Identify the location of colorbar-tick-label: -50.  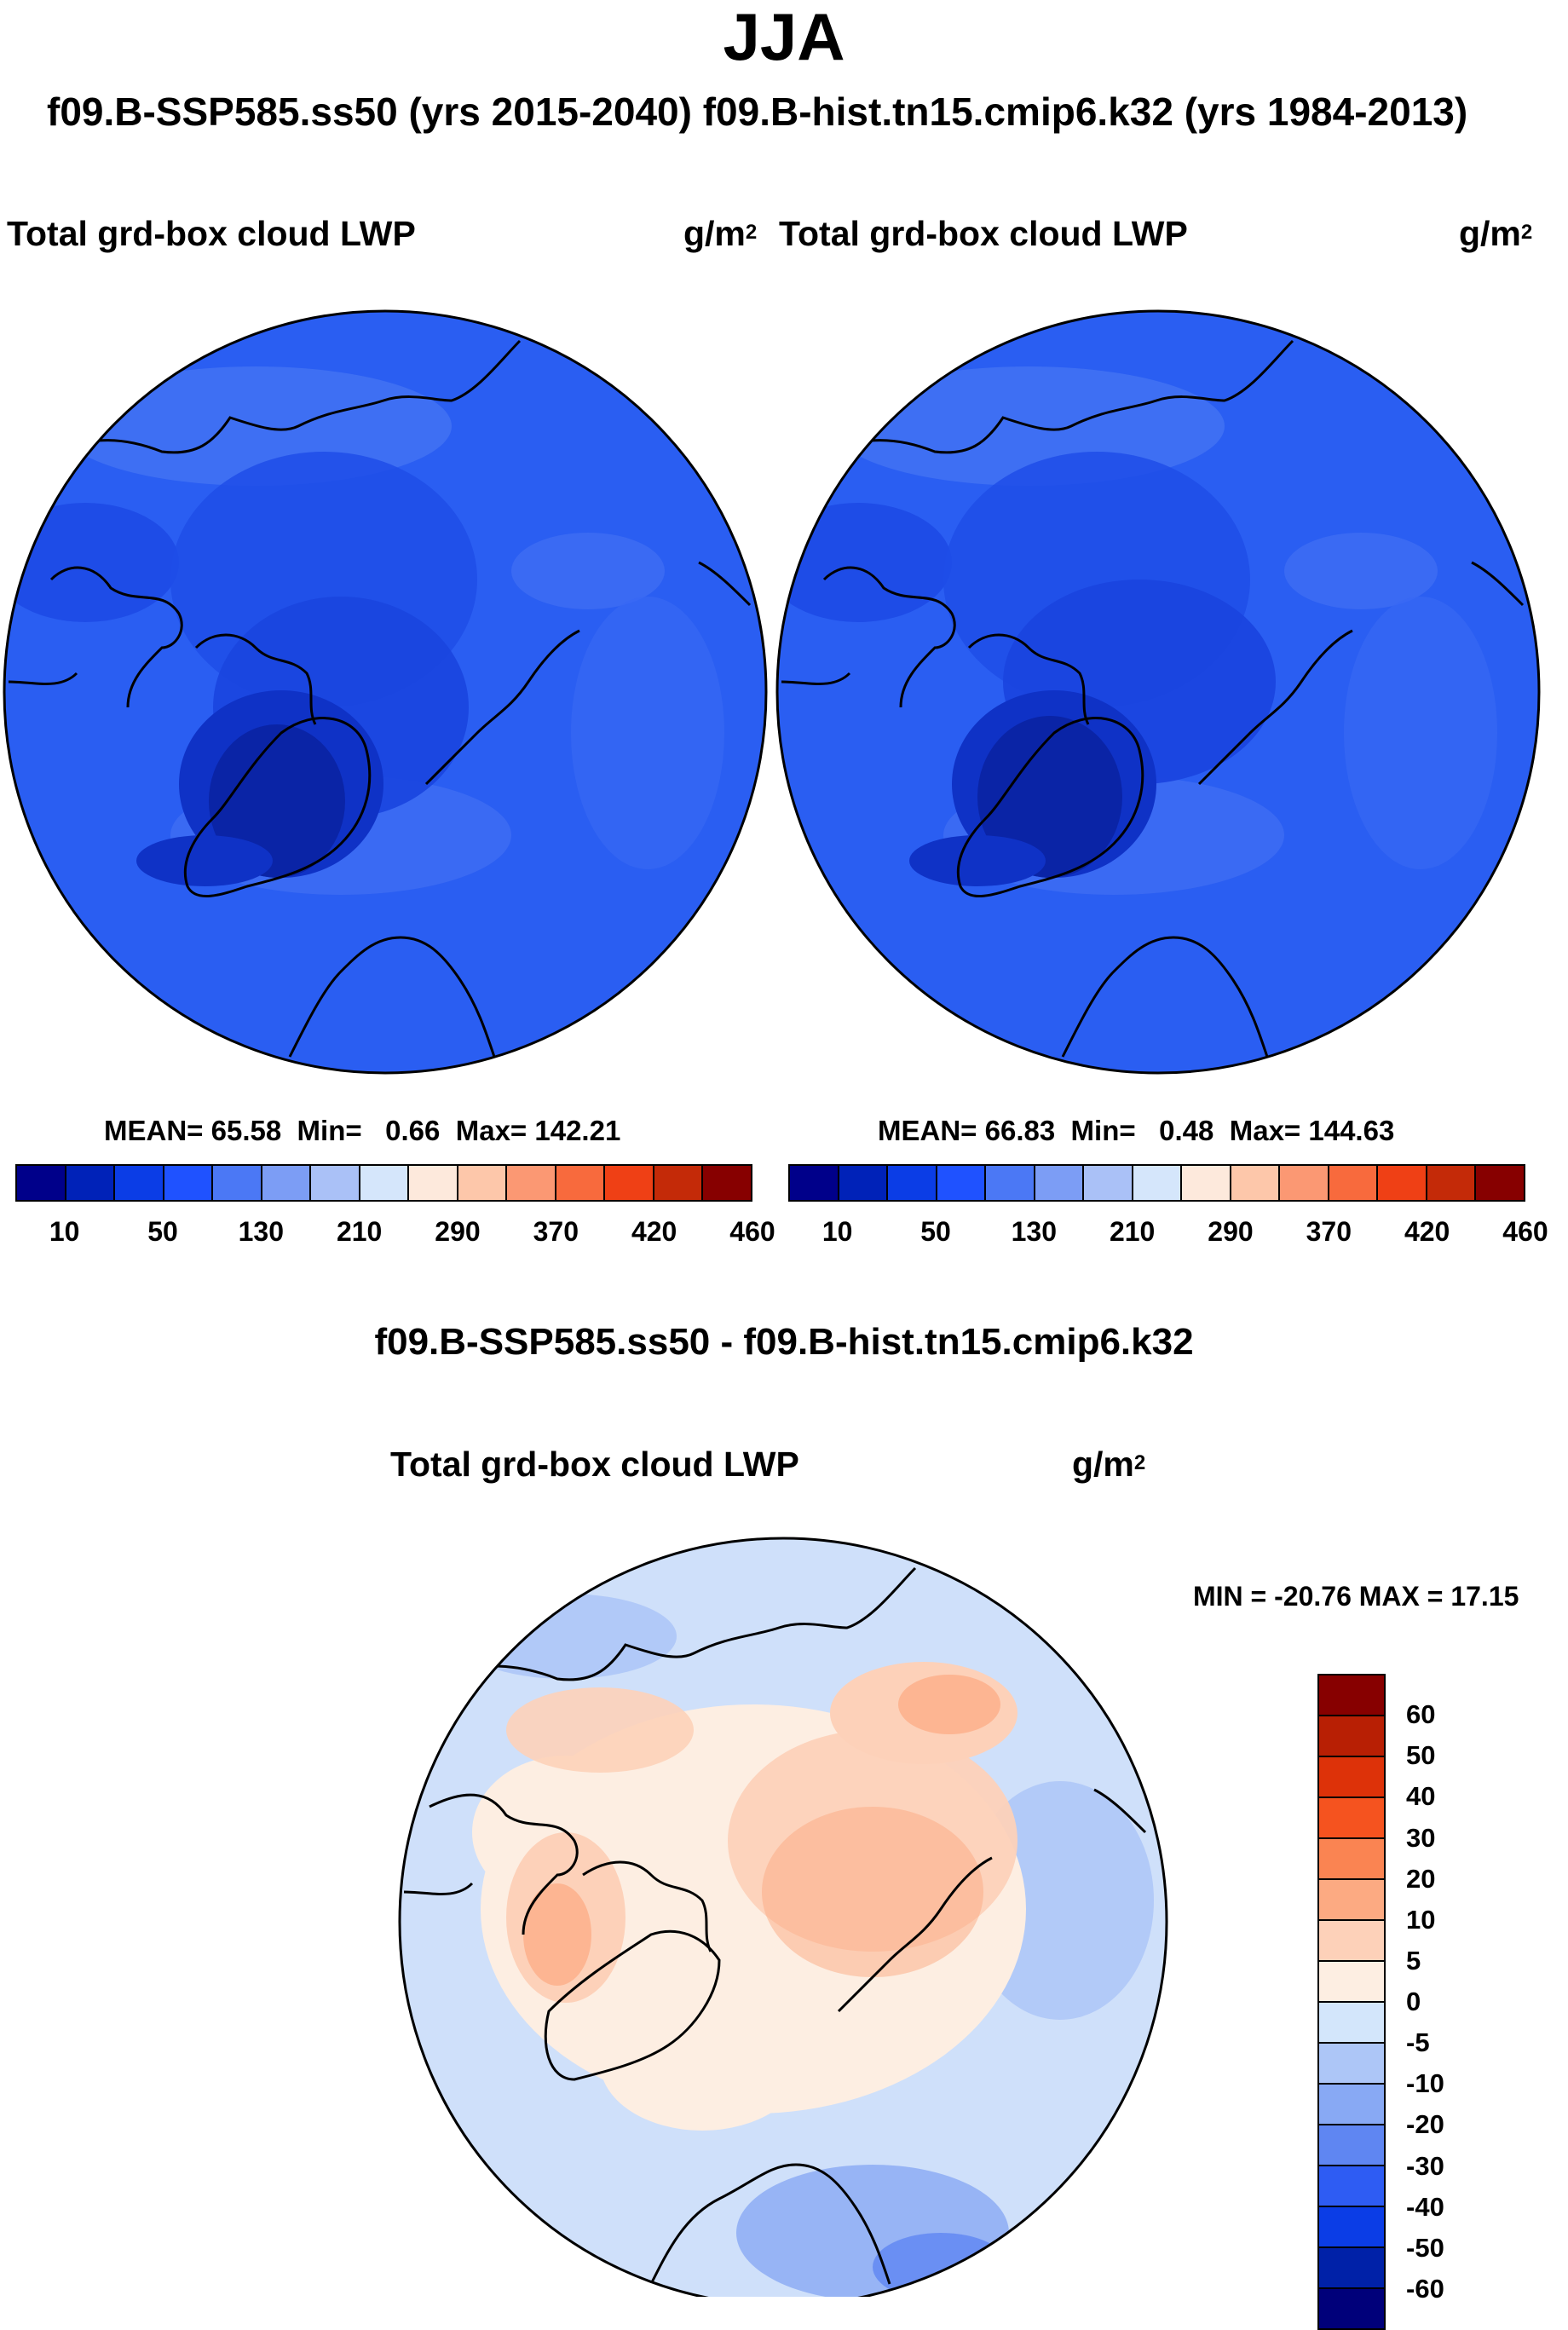
(1425, 2247).